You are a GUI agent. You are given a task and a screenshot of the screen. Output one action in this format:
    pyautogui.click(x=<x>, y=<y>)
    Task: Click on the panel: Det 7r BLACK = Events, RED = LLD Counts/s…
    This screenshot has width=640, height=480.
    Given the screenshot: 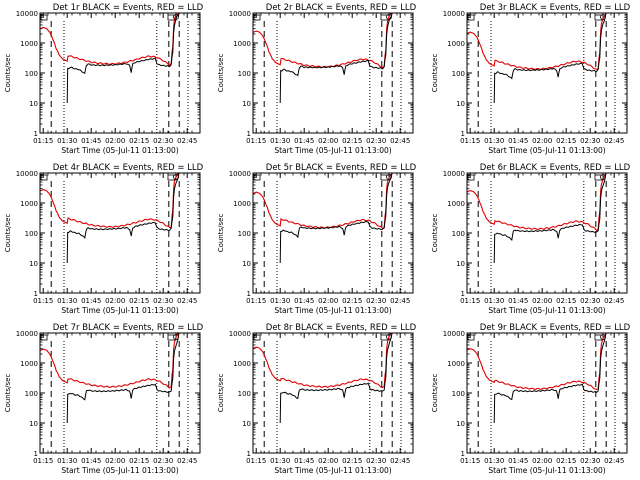 What is the action you would take?
    pyautogui.click(x=104, y=399)
    